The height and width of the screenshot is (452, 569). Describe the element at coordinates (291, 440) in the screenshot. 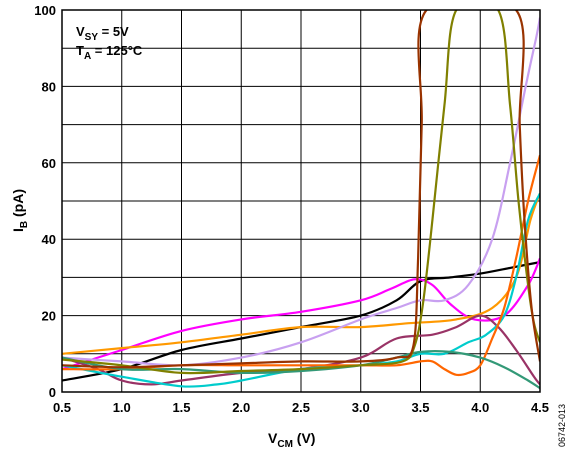

I see `x-axis-label: VCM (V)` at that location.